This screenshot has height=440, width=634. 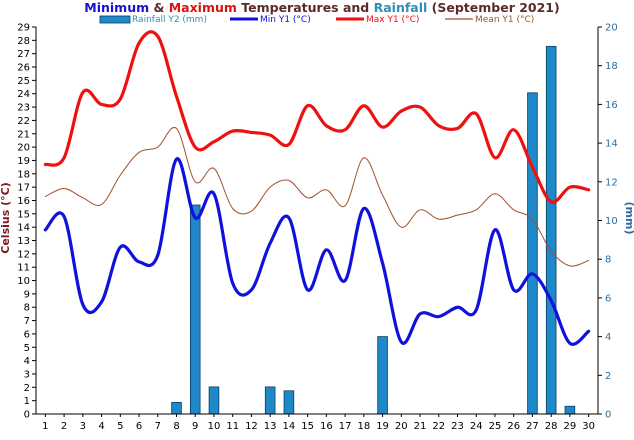 What do you see at coordinates (611, 221) in the screenshot?
I see `y2-tick-label: 10` at bounding box center [611, 221].